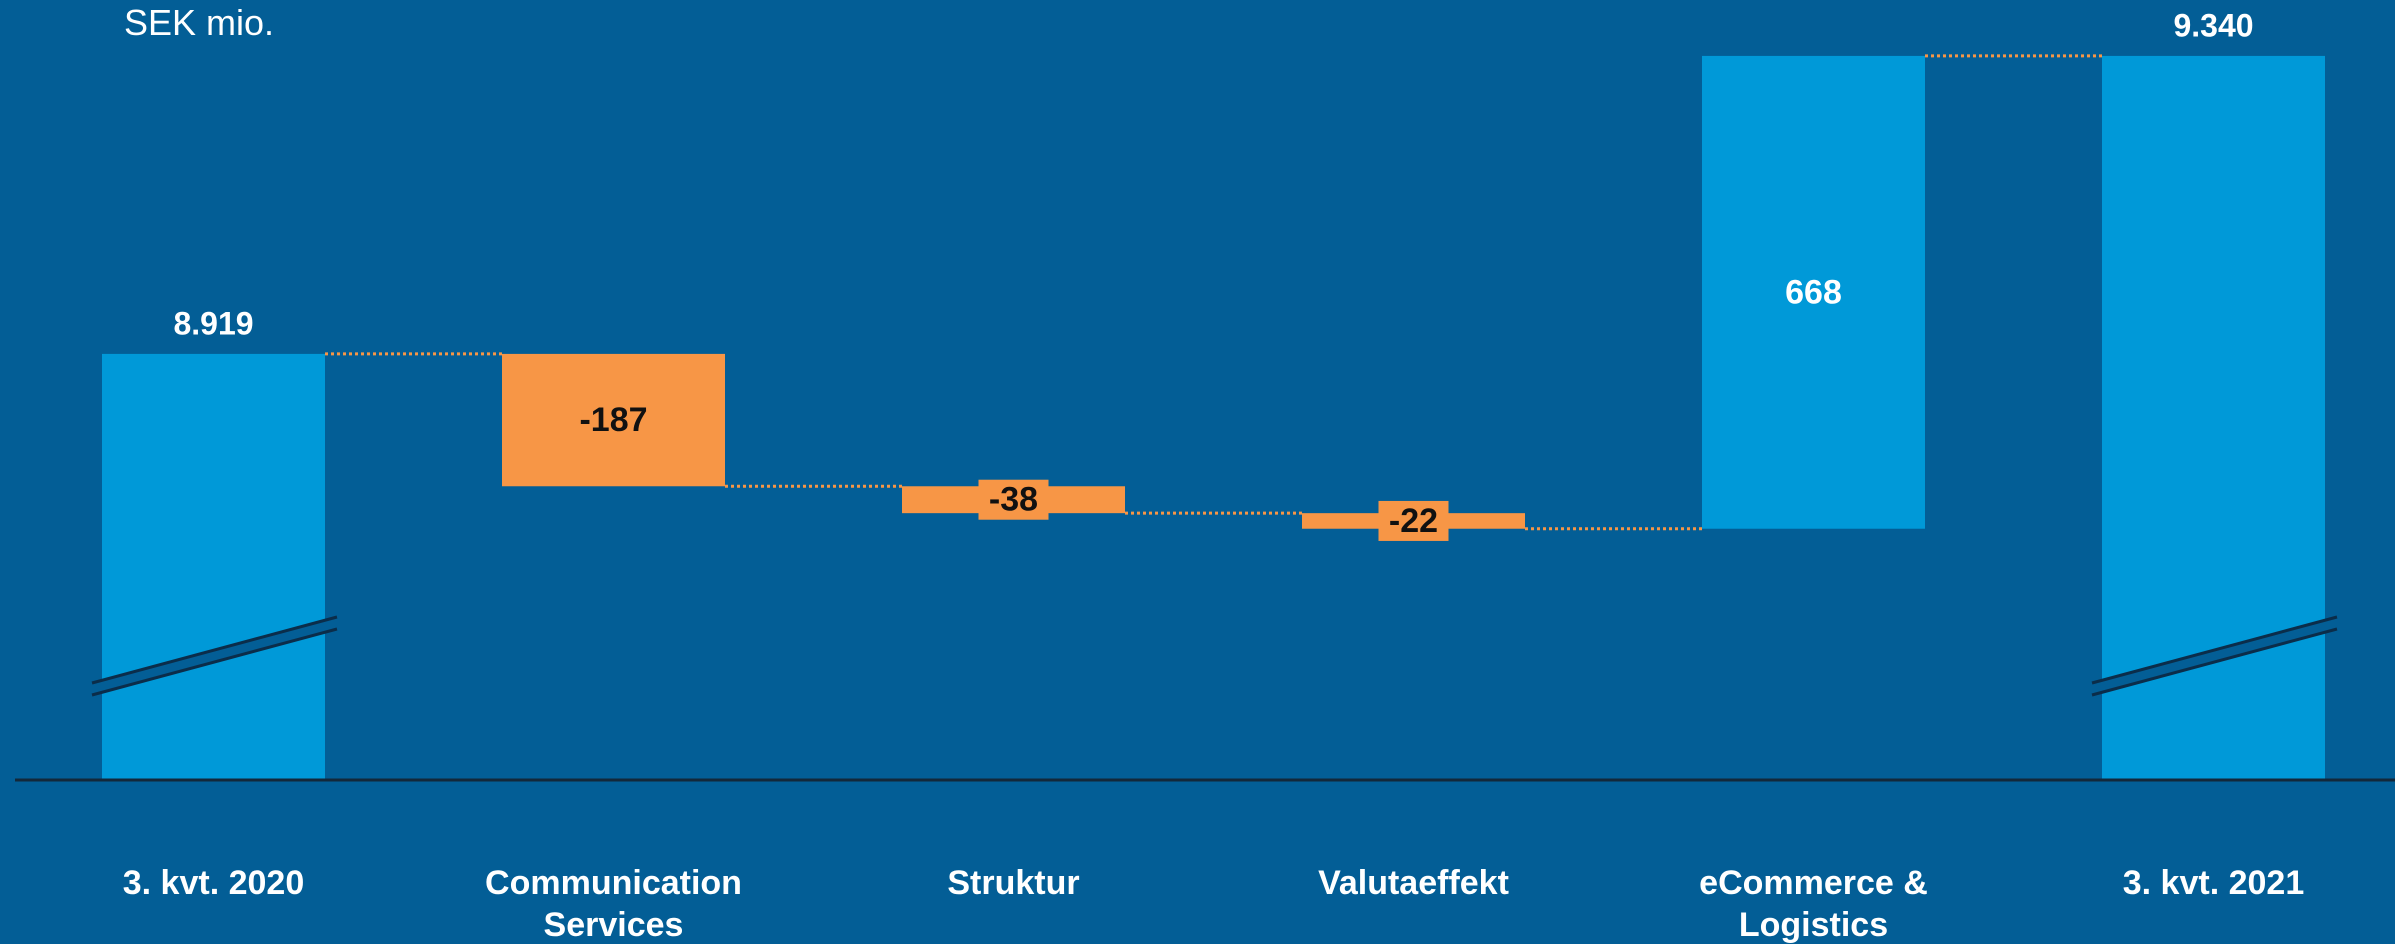  What do you see at coordinates (1813, 904) in the screenshot?
I see `x-tick-label: eCommerce & Logistics` at bounding box center [1813, 904].